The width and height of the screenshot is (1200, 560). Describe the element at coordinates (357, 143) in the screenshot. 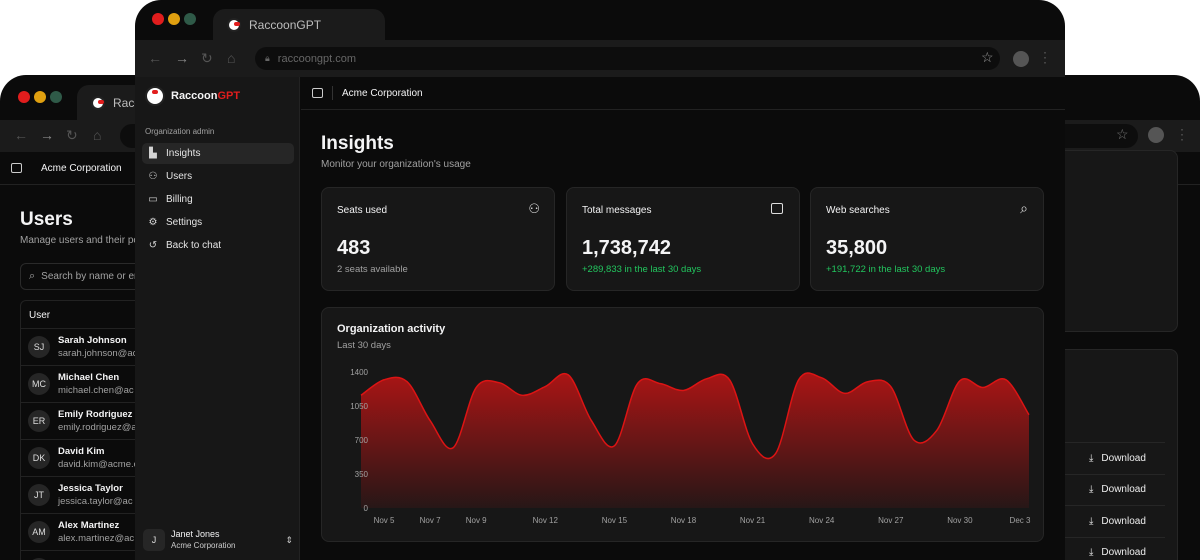

I see `page-title: Insights` at that location.